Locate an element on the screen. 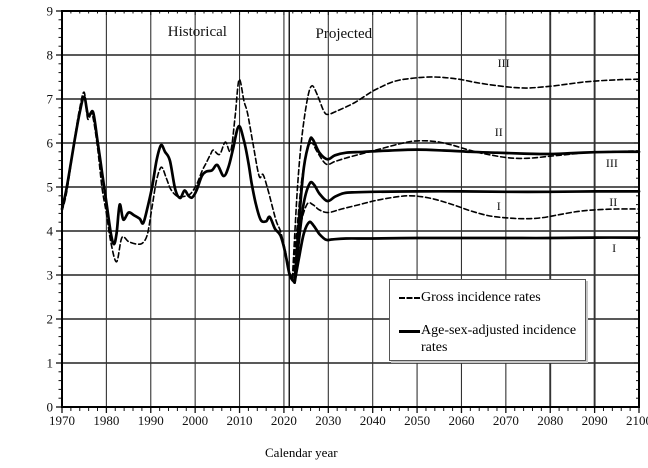 This screenshot has width=648, height=468. y-tick-label: 6 is located at coordinates (50, 143).